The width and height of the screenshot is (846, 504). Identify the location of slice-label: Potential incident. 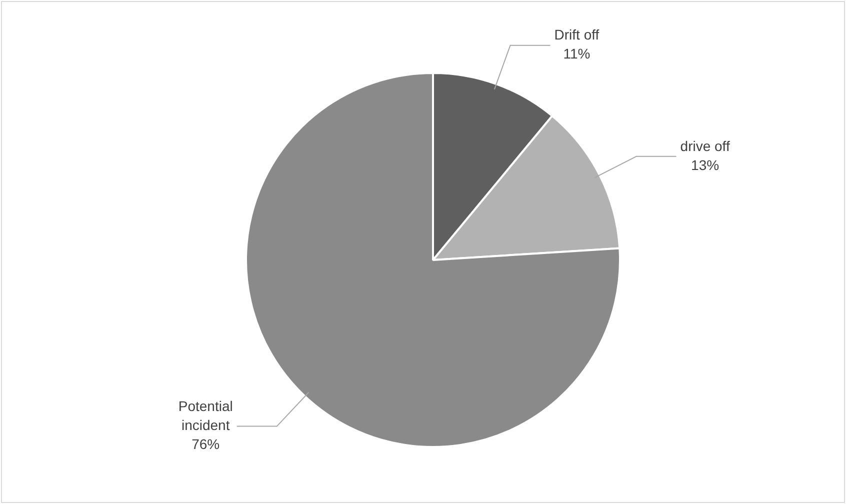
(205, 416).